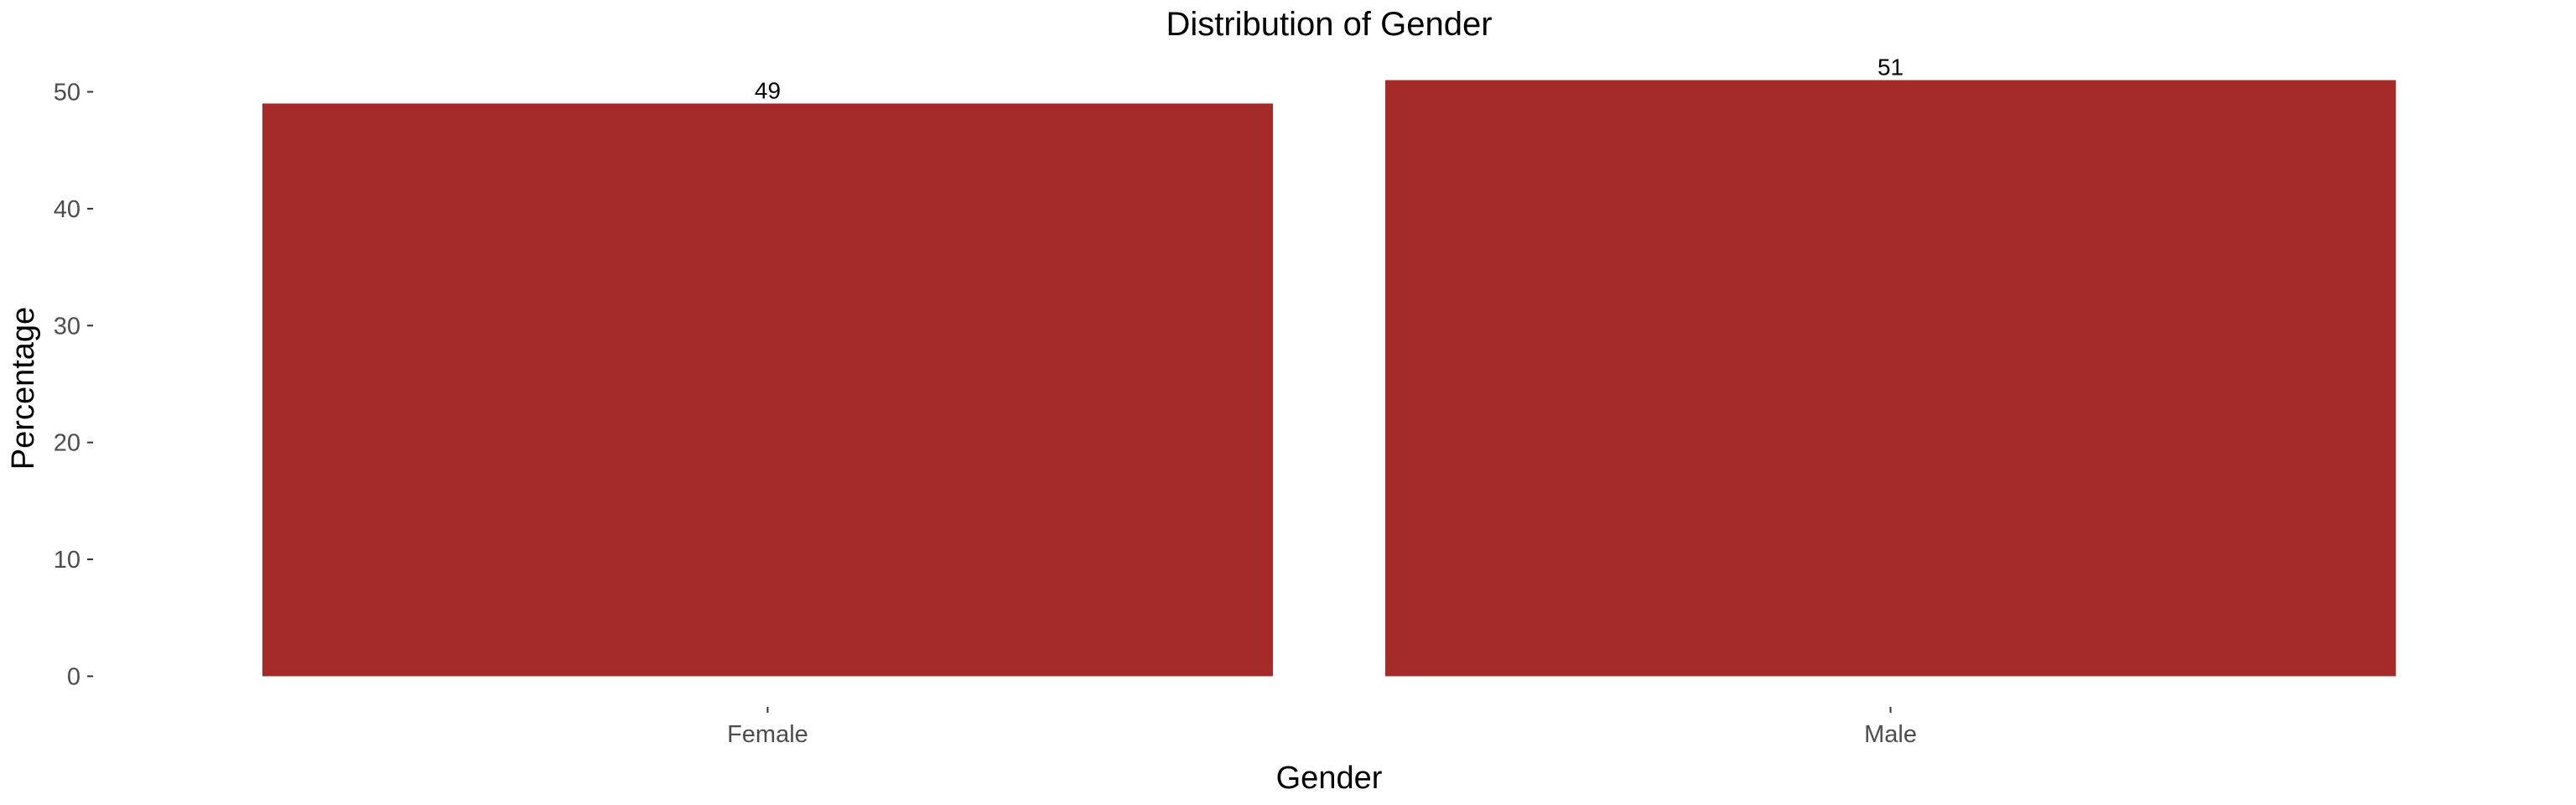 This screenshot has width=2576, height=805. What do you see at coordinates (67, 92) in the screenshot?
I see `y-tick-label: 50` at bounding box center [67, 92].